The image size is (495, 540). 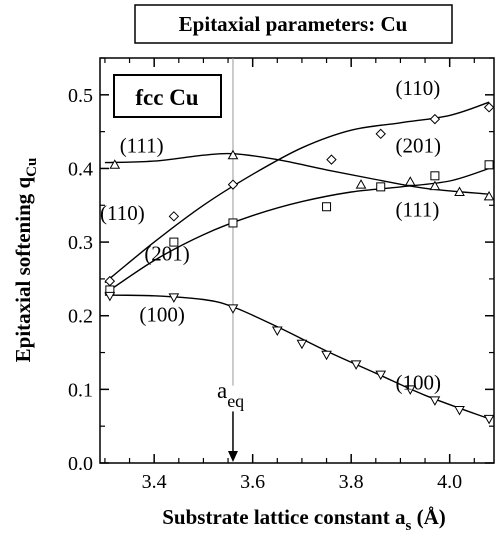 I want to click on y-tick-label: 0.2, so click(x=80, y=317).